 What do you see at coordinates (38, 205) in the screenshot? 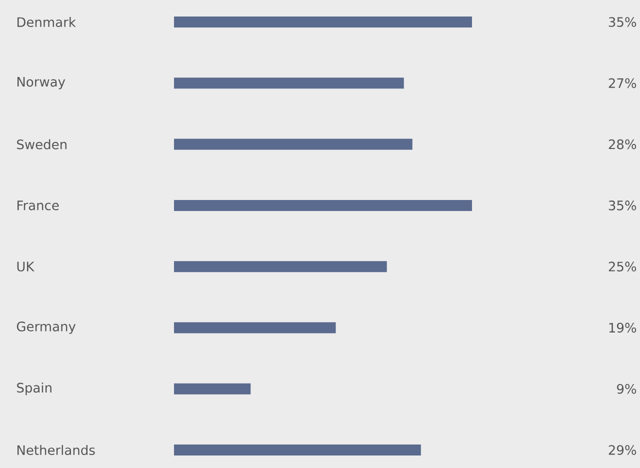
I see `y-tick-label: France` at bounding box center [38, 205].